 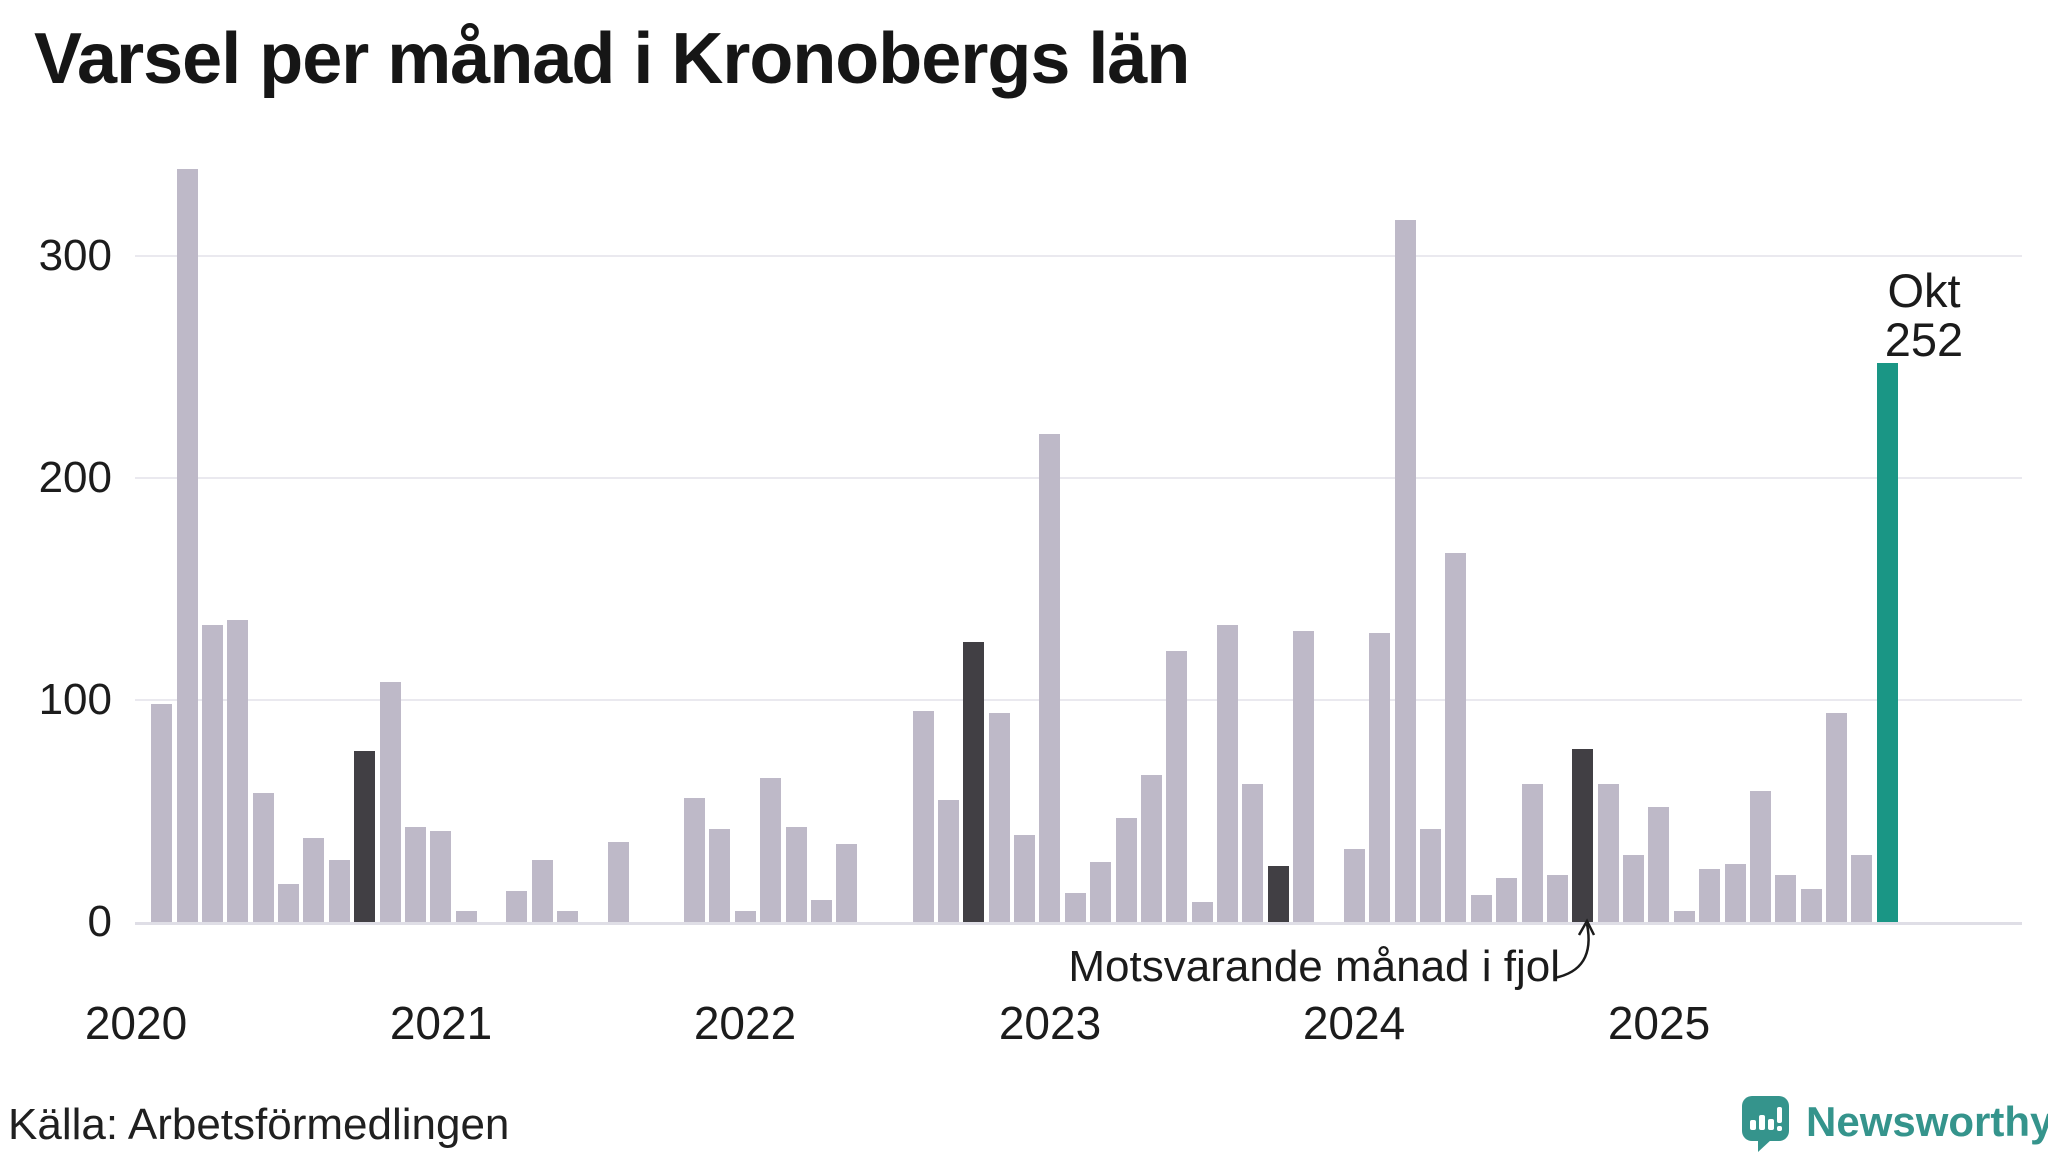 What do you see at coordinates (612, 59) in the screenshot?
I see `chart-title: Varsel per månad i Kronobergs län` at bounding box center [612, 59].